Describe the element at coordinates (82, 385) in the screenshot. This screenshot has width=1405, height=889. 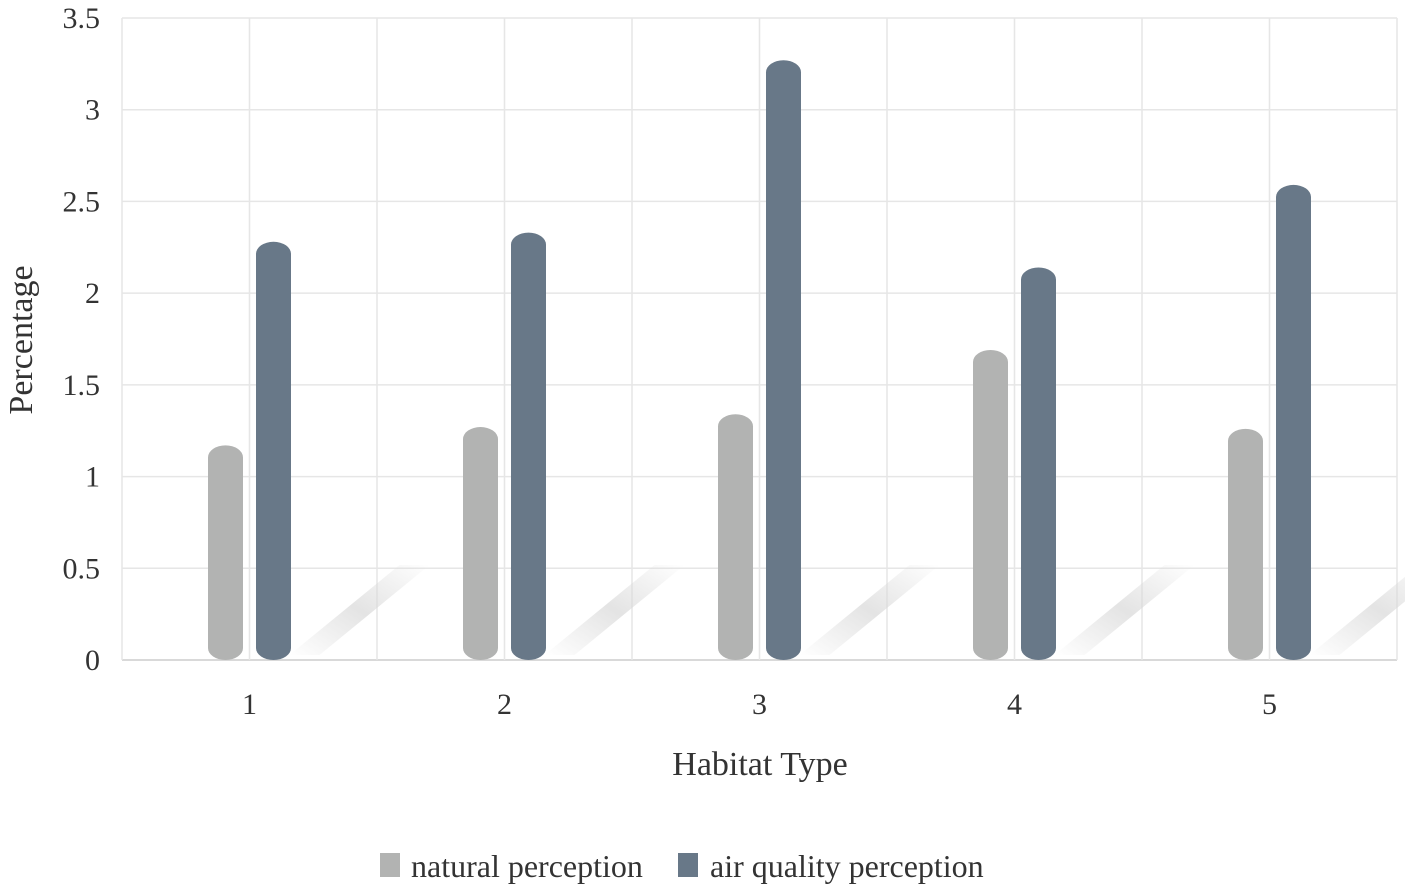
I see `y-tick-label-1-5: 1.5` at that location.